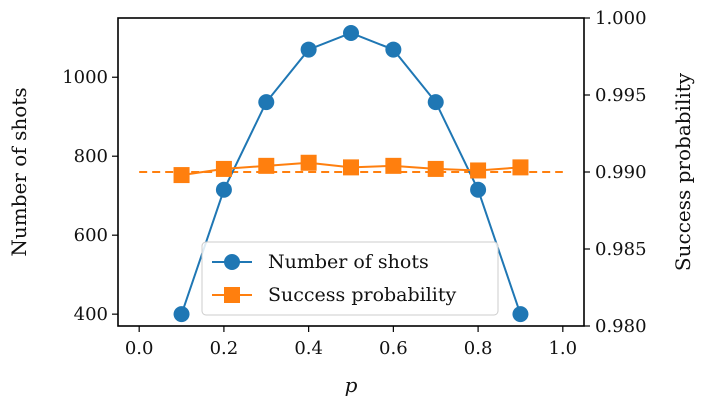 The width and height of the screenshot is (710, 410). I want to click on legend-box, so click(350, 278).